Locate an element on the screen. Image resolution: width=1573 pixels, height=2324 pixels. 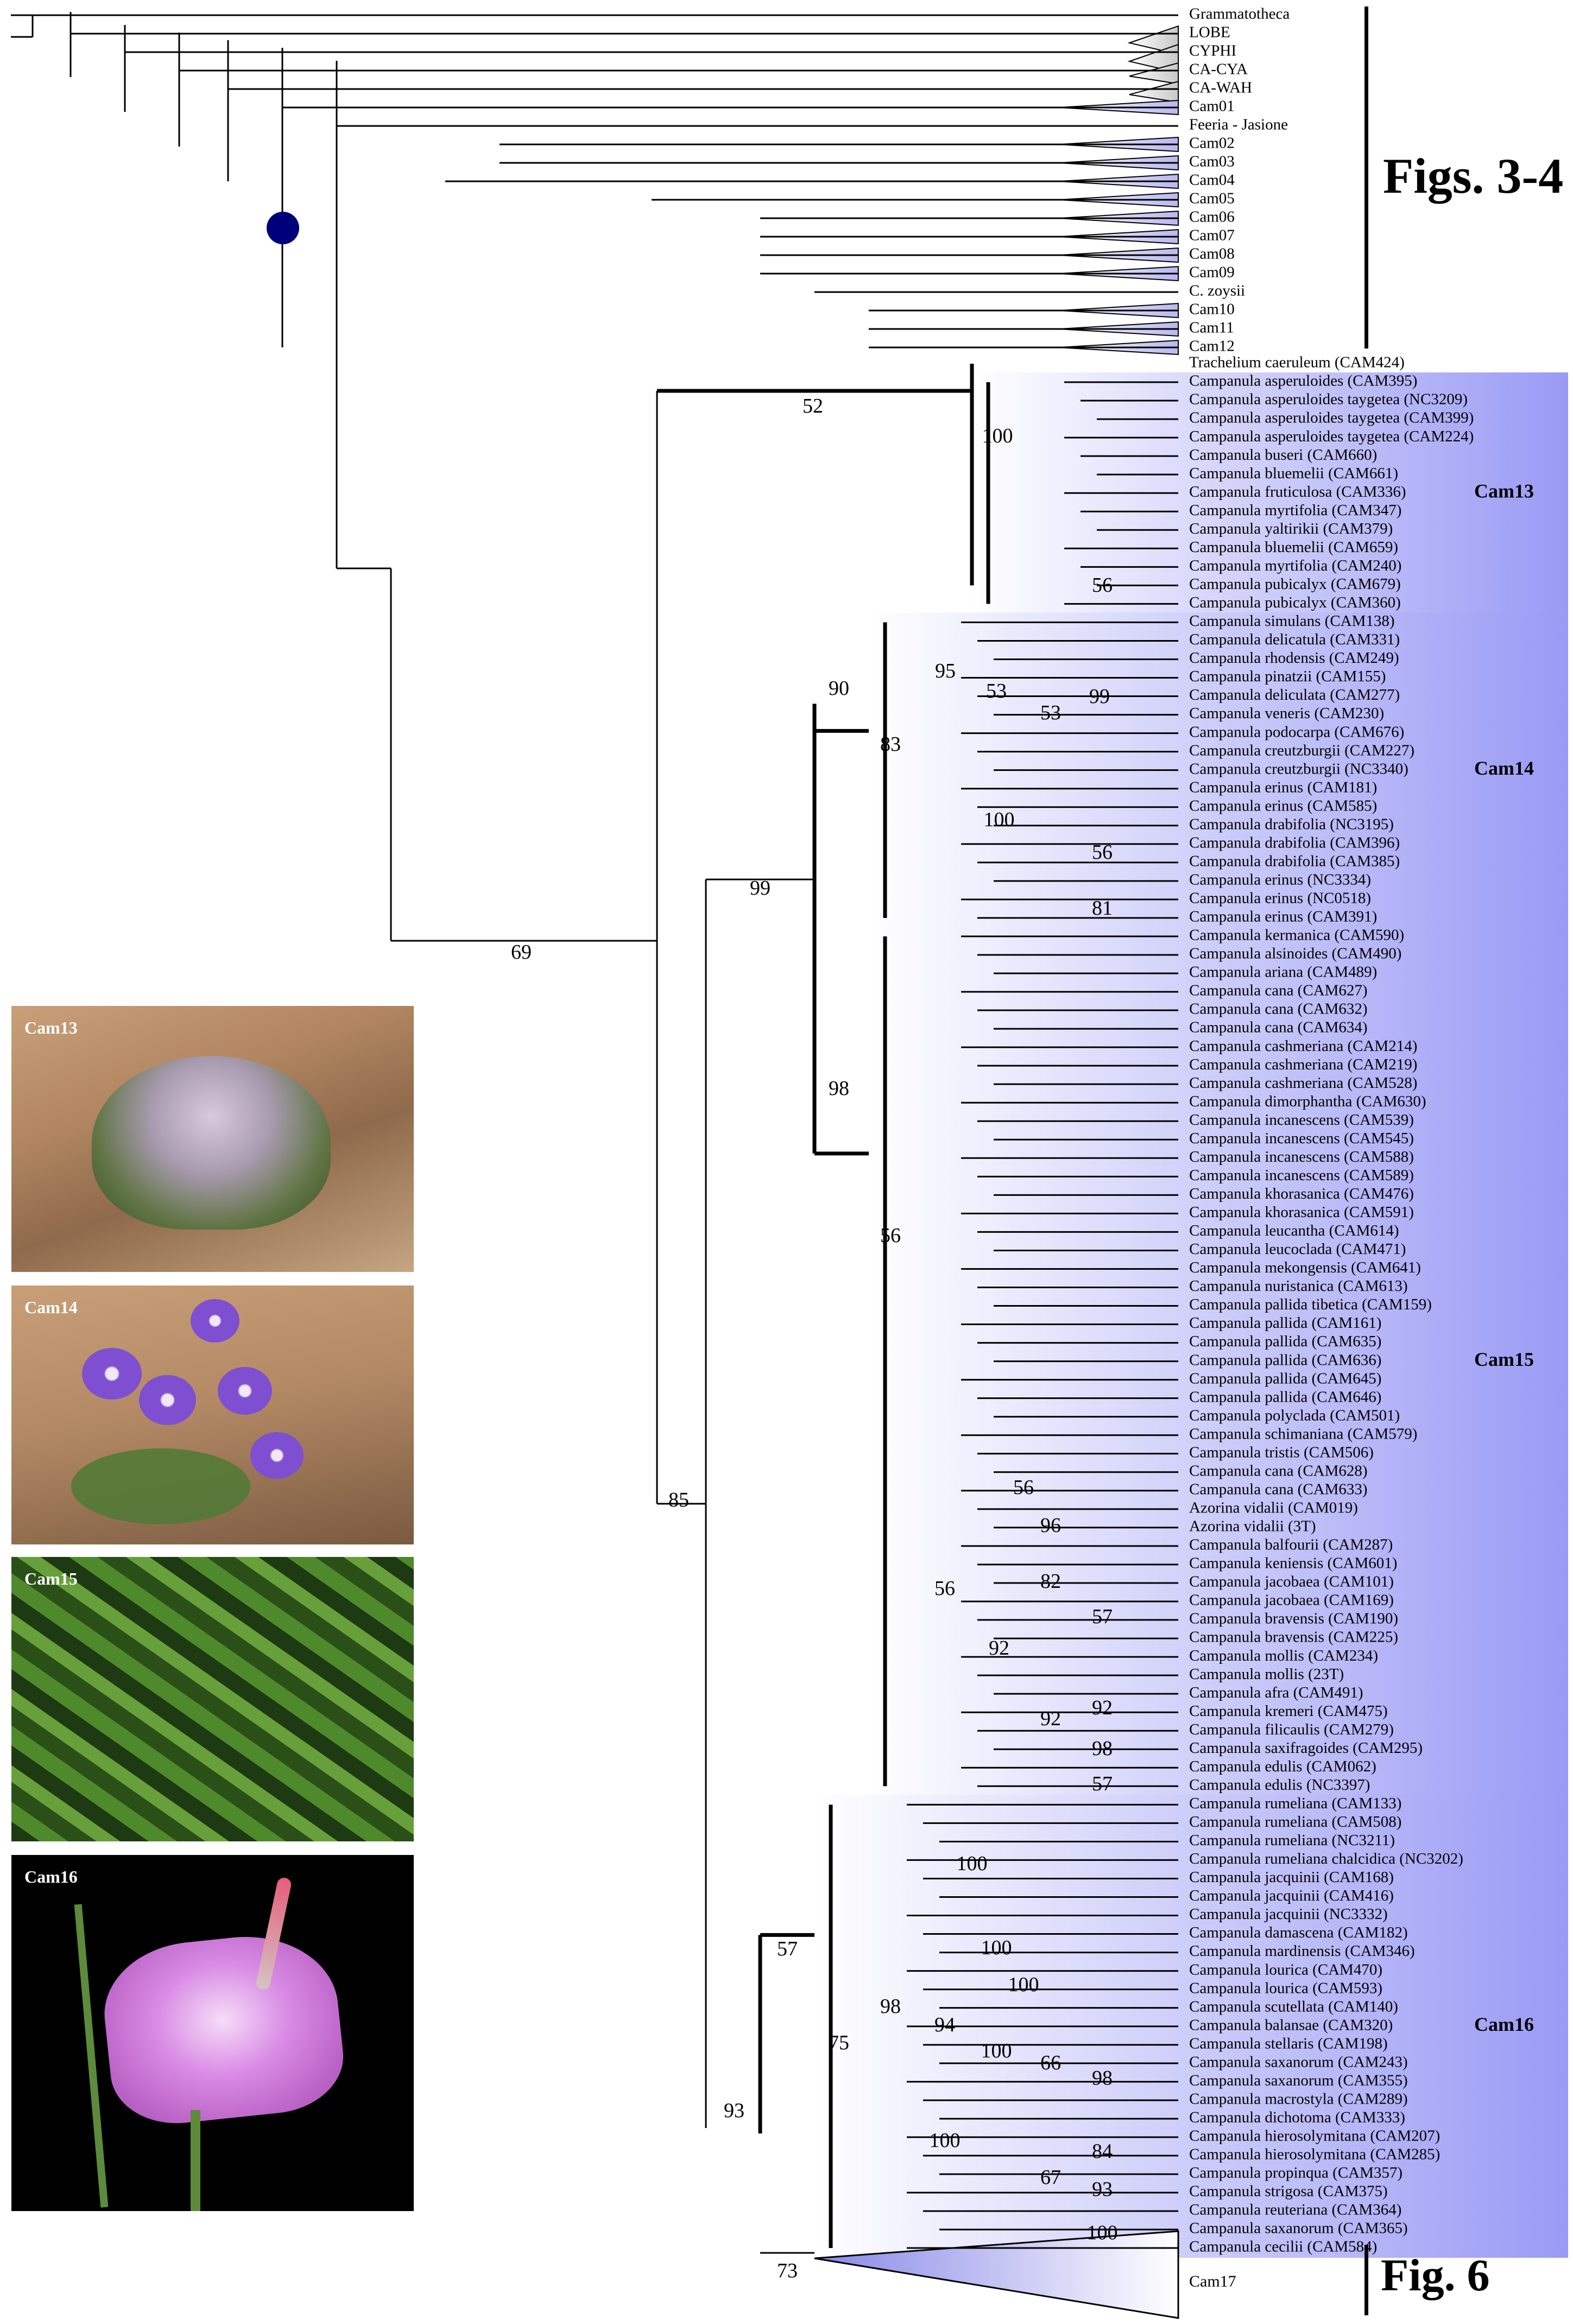
taxon-label: Campanula mardinensis (CAM346) is located at coordinates (1302, 1951).